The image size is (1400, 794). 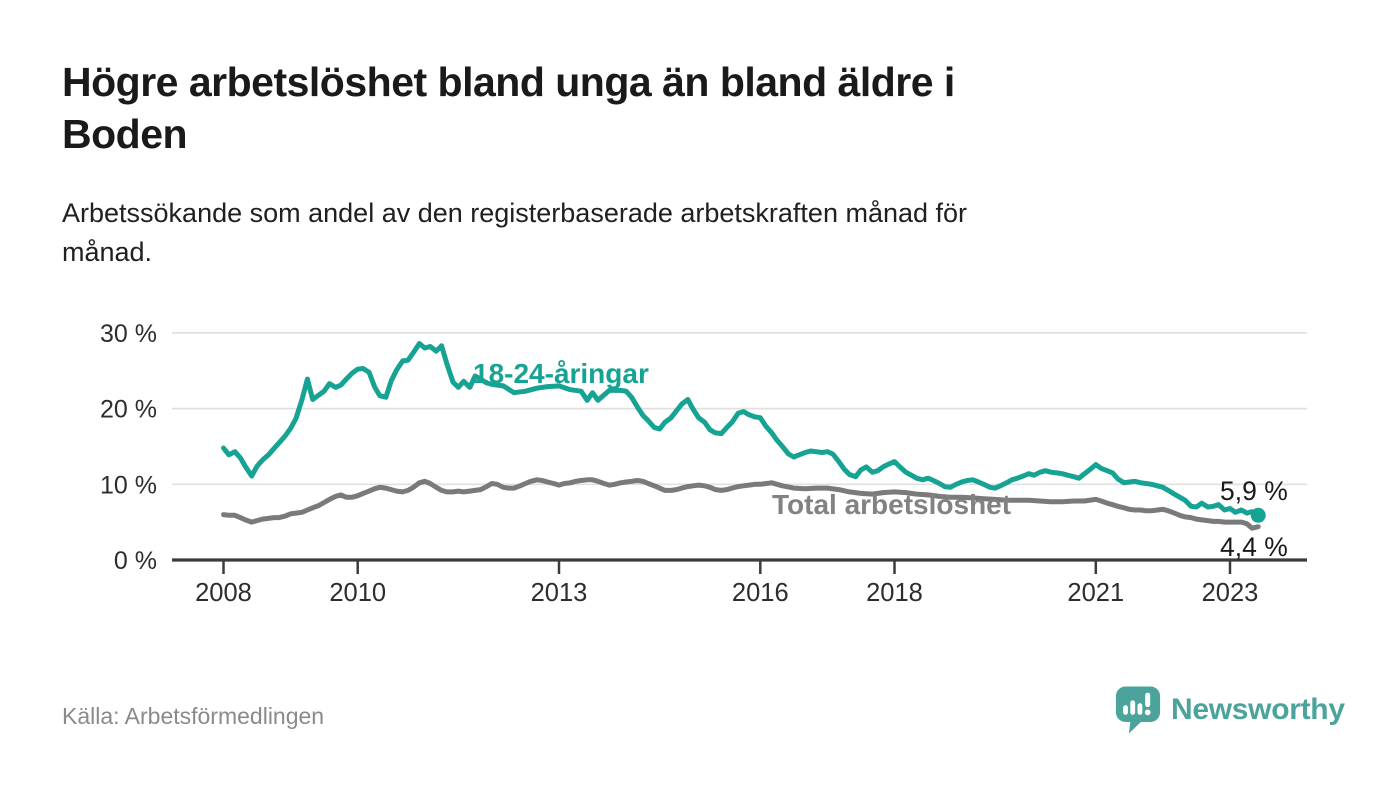 What do you see at coordinates (760, 593) in the screenshot?
I see `x-axis-label-2016: 2016` at bounding box center [760, 593].